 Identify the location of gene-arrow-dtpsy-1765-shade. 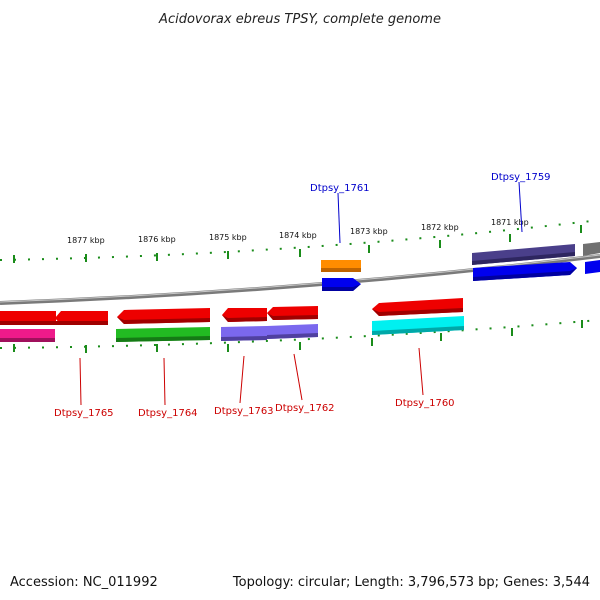
(54, 323).